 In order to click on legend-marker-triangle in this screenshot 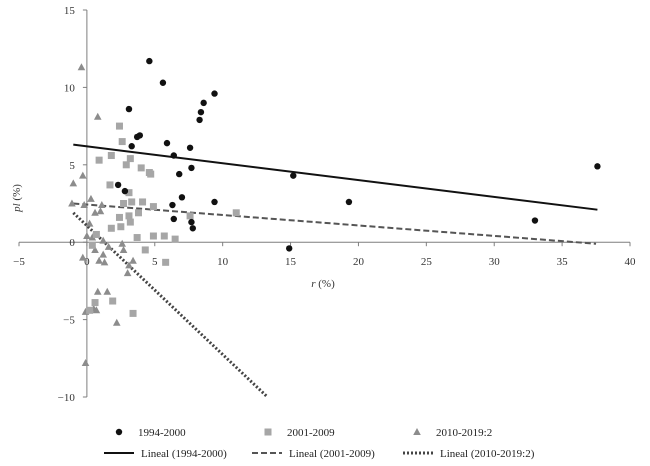, I will do `click(417, 431)`.